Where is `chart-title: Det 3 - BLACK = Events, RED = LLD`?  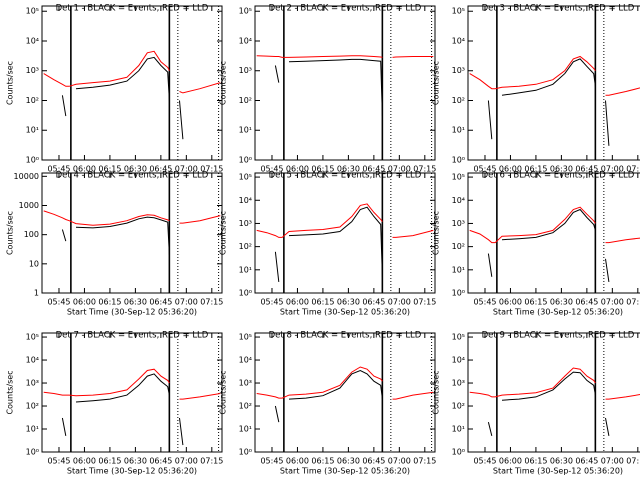
chart-title: Det 3 - BLACK = Events, RED = LLD is located at coordinates (558, 9).